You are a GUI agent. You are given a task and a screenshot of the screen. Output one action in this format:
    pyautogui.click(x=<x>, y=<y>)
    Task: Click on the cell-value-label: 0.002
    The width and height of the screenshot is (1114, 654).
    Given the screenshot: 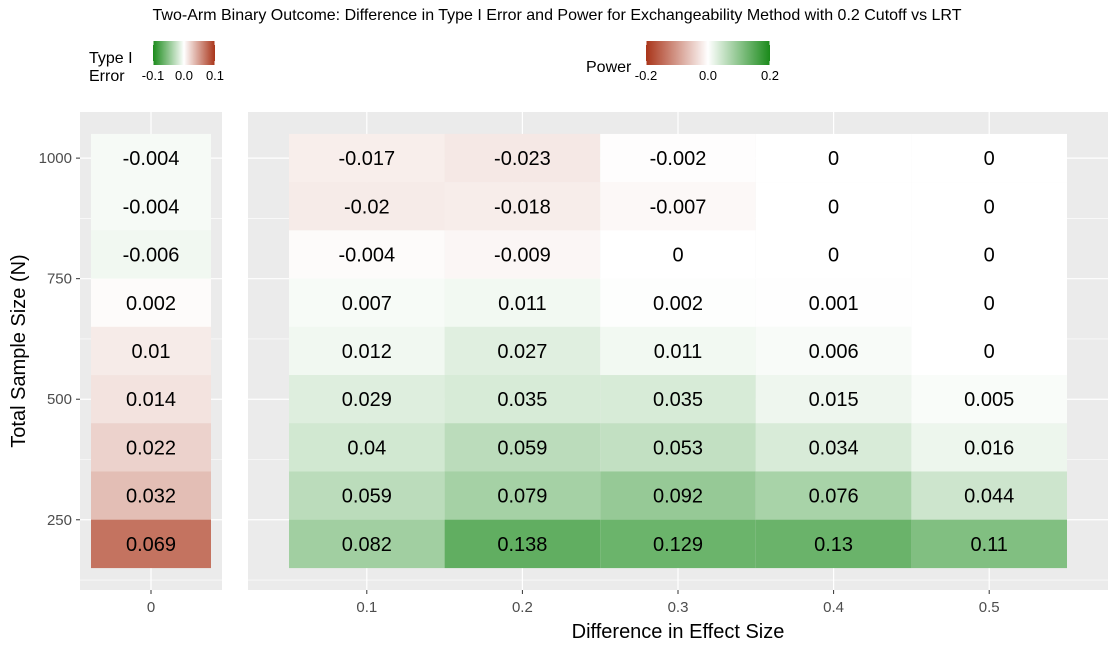 What is the action you would take?
    pyautogui.click(x=678, y=304)
    